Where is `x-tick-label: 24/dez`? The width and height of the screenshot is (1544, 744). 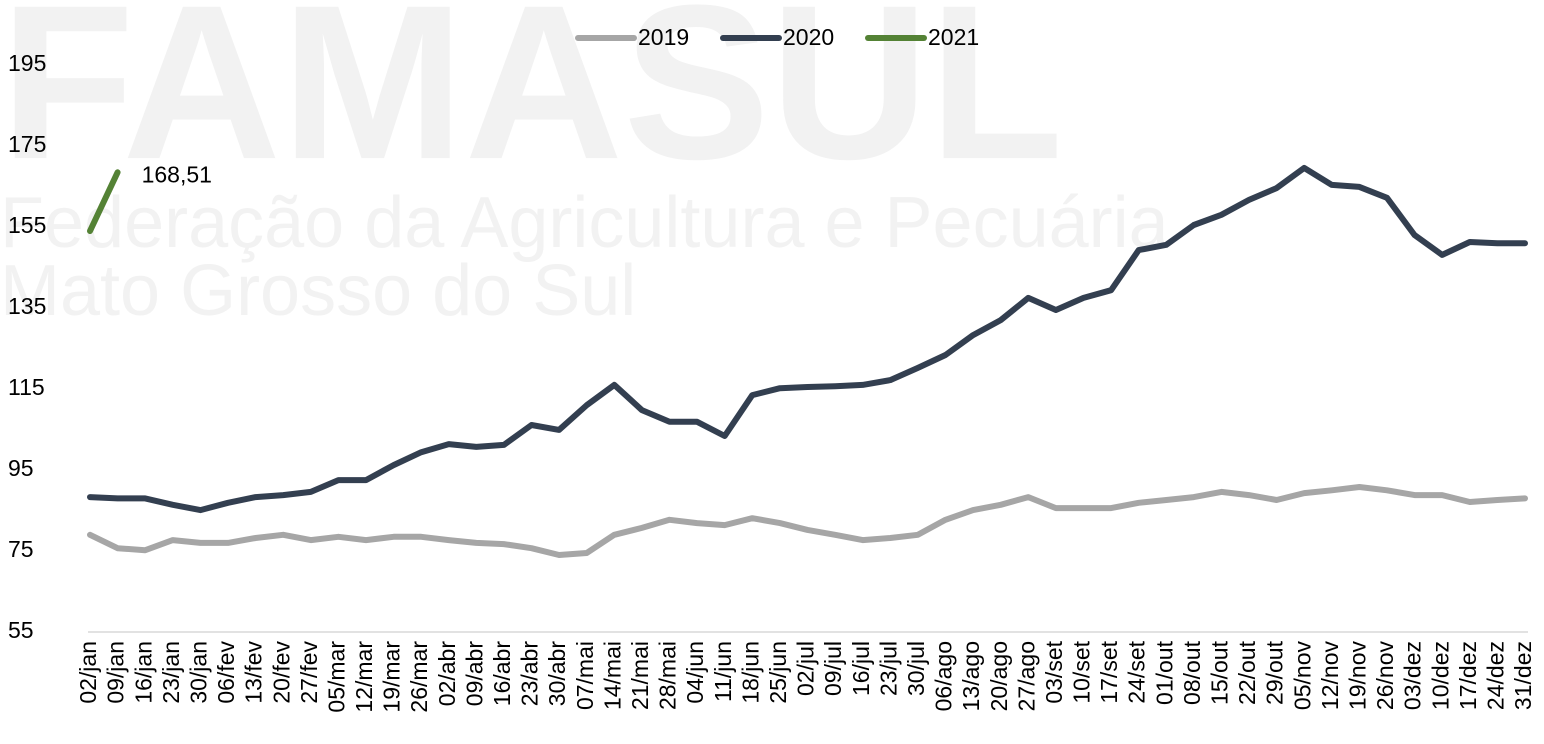 x-tick-label: 24/dez is located at coordinates (1495, 675).